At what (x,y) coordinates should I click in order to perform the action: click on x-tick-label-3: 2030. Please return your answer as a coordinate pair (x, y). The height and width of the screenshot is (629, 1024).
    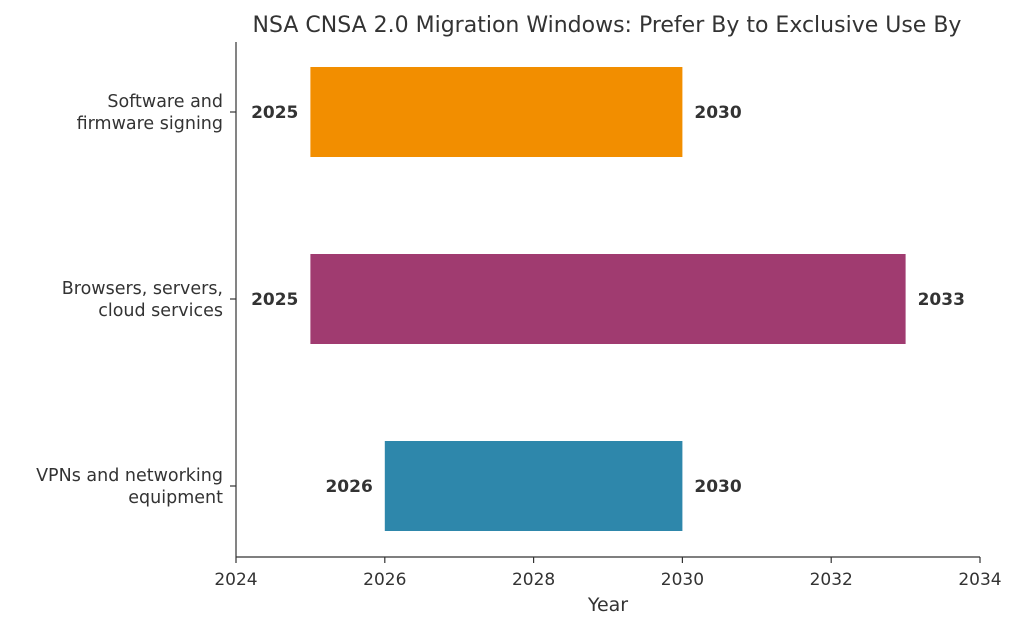
    Looking at the image, I should click on (682, 580).